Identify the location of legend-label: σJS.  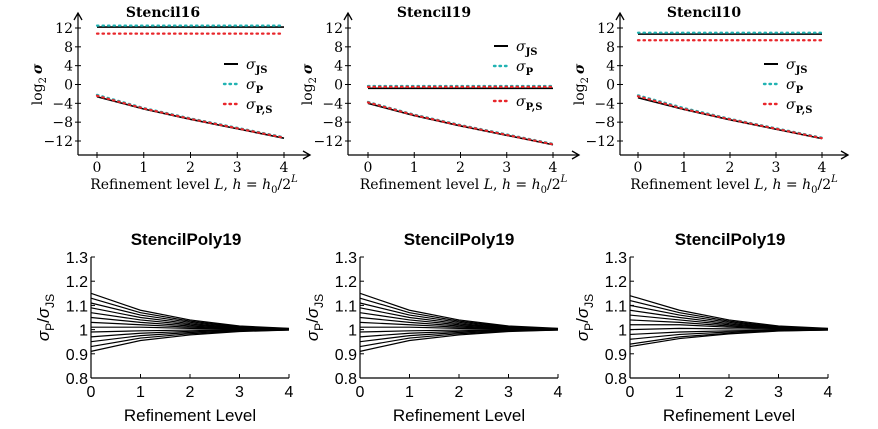
(797, 66).